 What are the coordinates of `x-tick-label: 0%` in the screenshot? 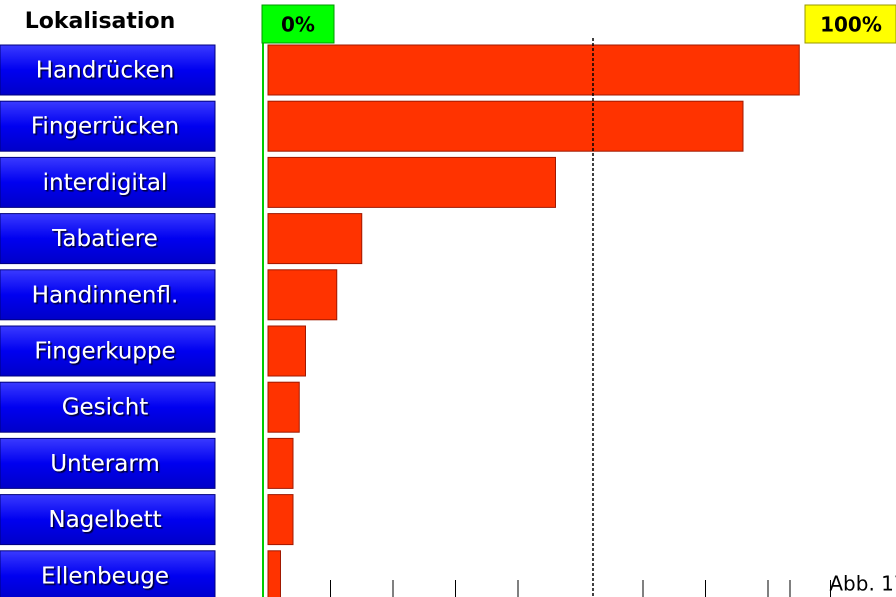 It's located at (298, 25).